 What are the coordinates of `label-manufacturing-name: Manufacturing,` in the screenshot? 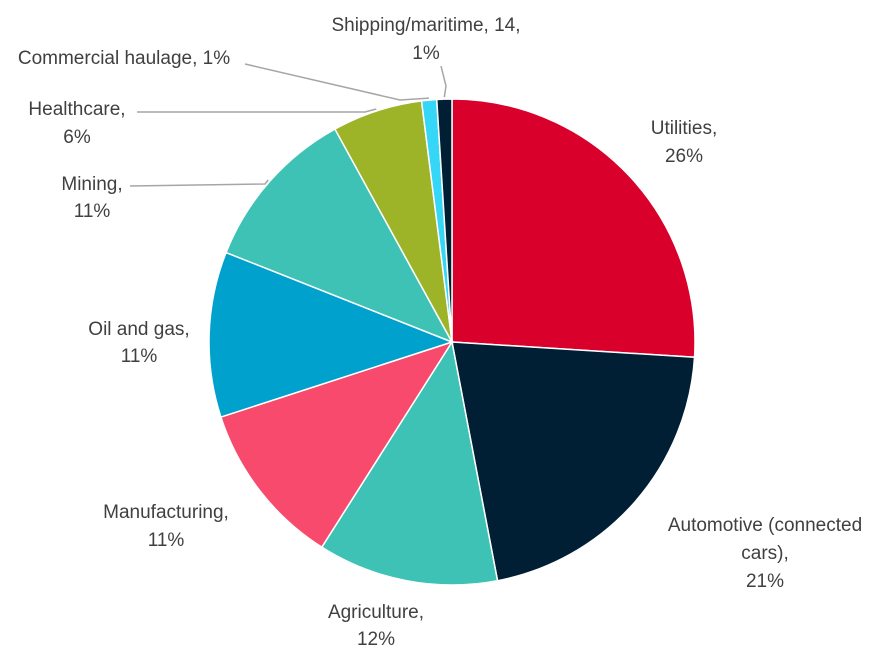 It's located at (166, 512).